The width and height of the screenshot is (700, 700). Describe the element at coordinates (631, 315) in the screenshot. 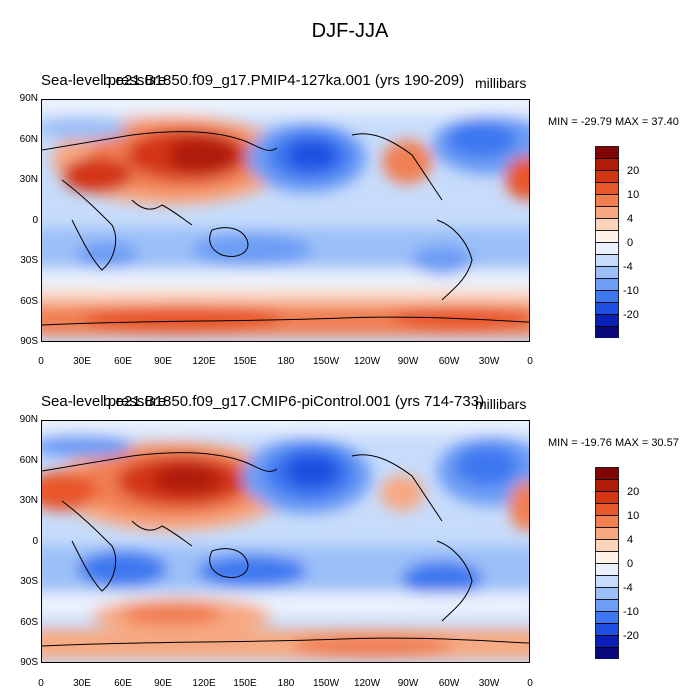

I see `panel-1-colorbar-label: -20` at that location.